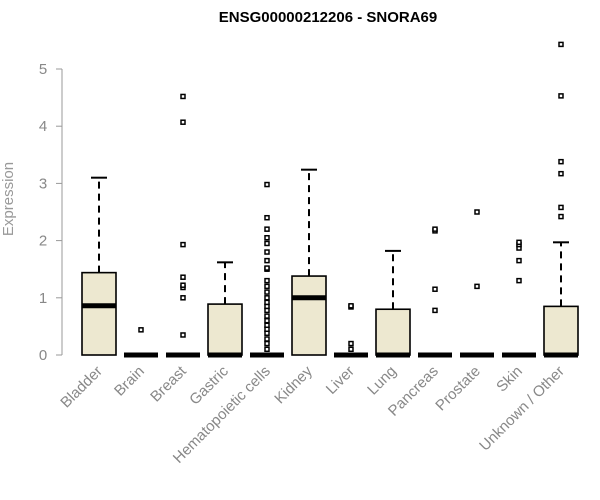 This screenshot has width=600, height=500. I want to click on y-tick-label: 0, so click(43, 355).